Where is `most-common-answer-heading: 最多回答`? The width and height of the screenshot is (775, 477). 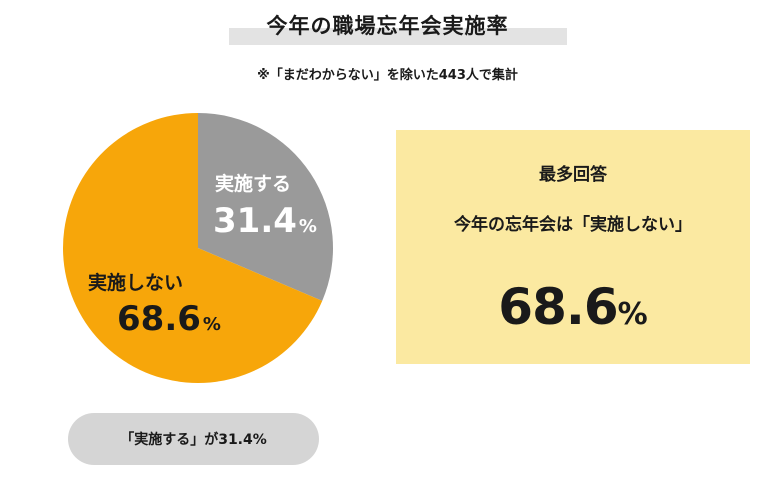 most-common-answer-heading: 最多回答 is located at coordinates (573, 175).